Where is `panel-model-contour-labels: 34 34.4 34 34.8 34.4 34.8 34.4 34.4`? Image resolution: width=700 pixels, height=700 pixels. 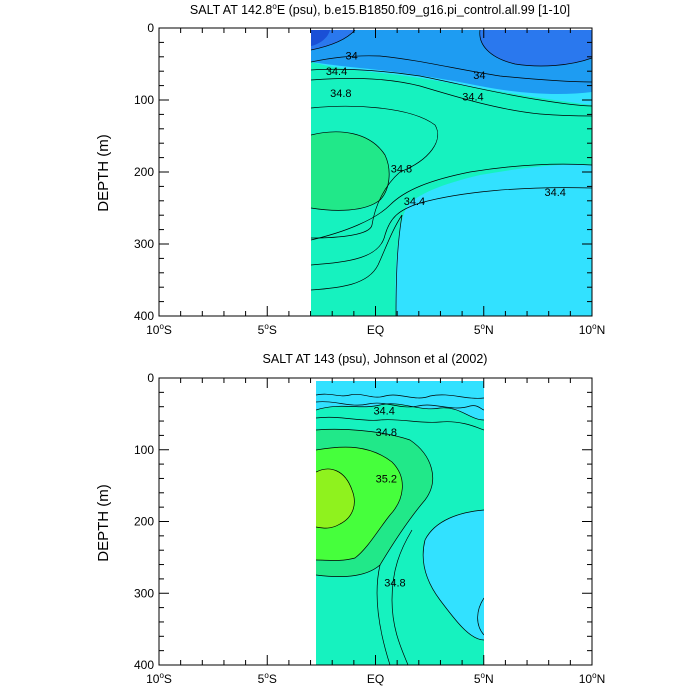 panel-model-contour-labels: 34 34.4 34 34.8 34.4 34.8 34.4 34.4 is located at coordinates (446, 129).